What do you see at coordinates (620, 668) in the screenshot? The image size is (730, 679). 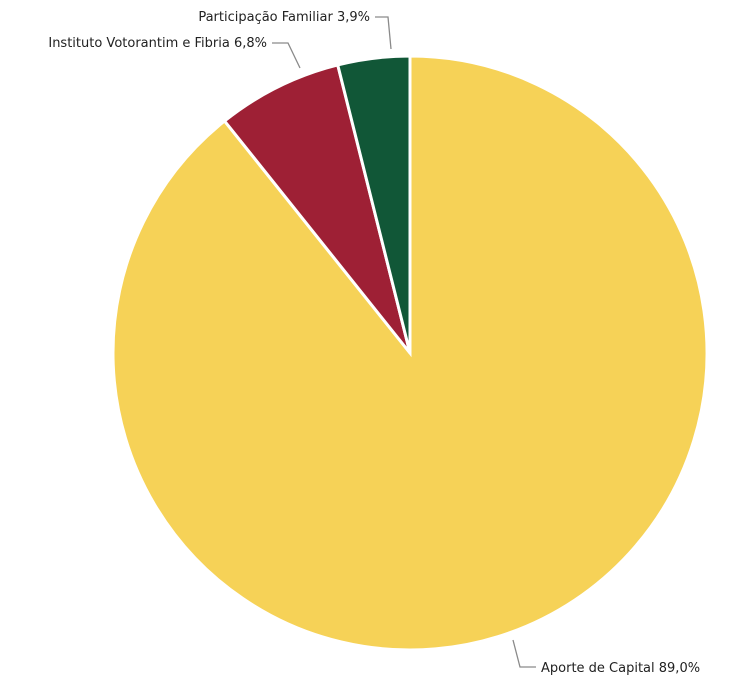 I see `slice-label-aporte-de-capital: Aporte de Capital 89,0%` at bounding box center [620, 668].